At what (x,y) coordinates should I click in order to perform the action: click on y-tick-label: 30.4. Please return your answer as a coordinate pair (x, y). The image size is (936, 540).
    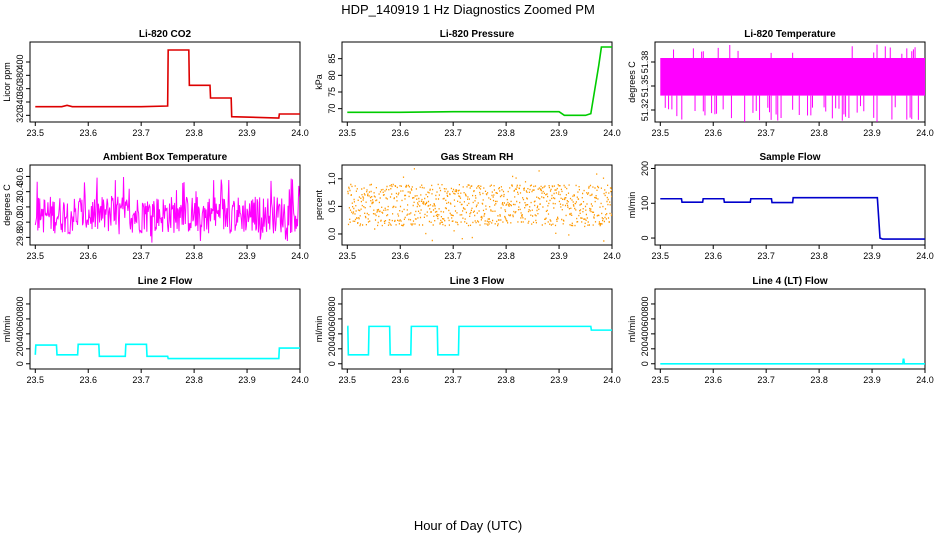
    Looking at the image, I should click on (20, 192).